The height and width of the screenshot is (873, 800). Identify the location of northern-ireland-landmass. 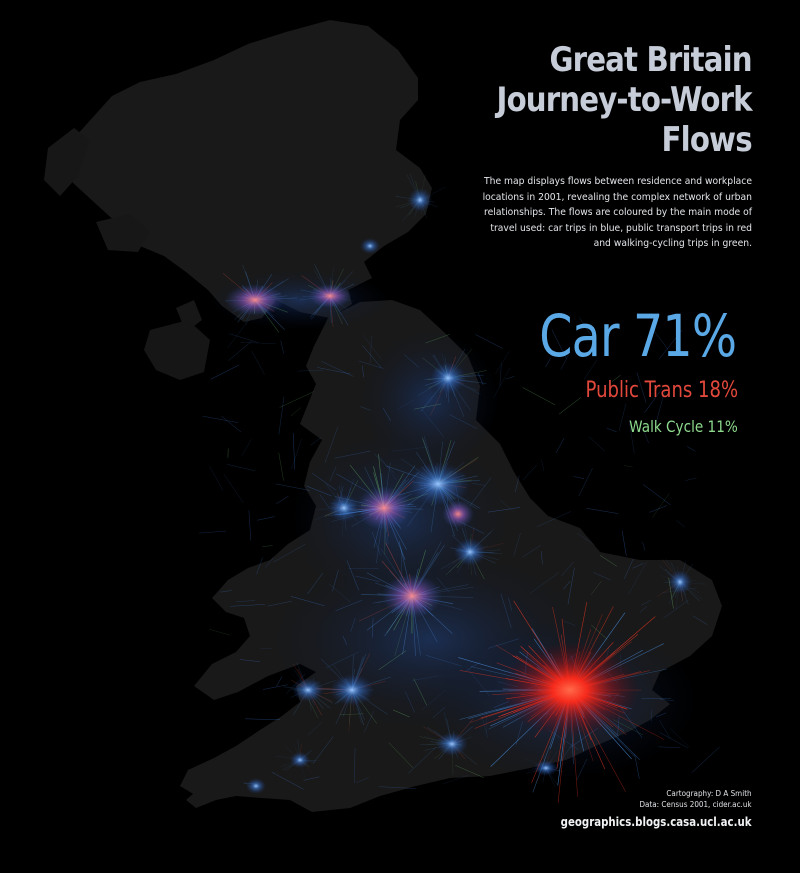
(177, 350).